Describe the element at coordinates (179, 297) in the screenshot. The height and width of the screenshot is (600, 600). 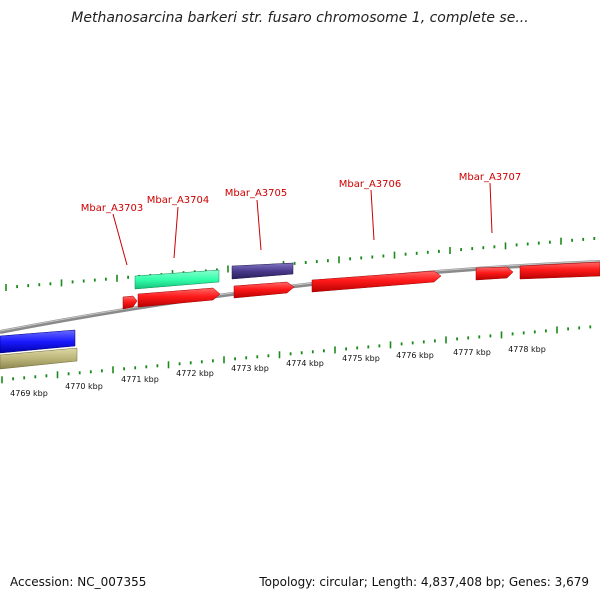
I see `gene-mbar-a3704` at that location.